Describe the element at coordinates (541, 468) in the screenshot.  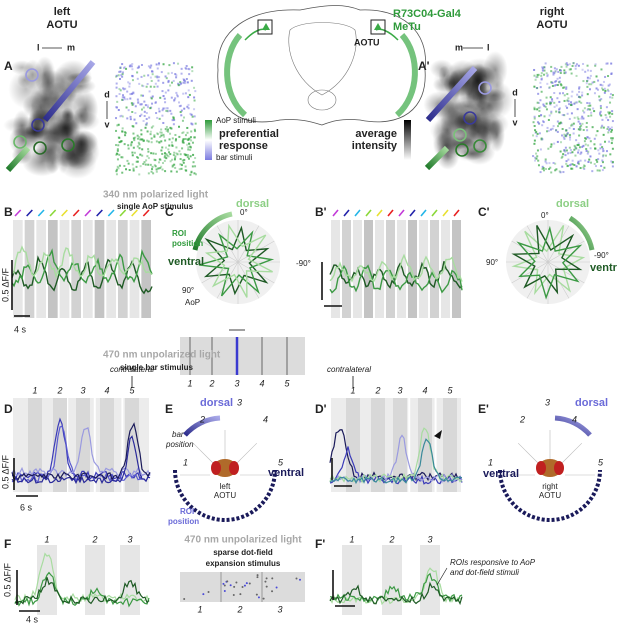
I see `fly-eye` at that location.